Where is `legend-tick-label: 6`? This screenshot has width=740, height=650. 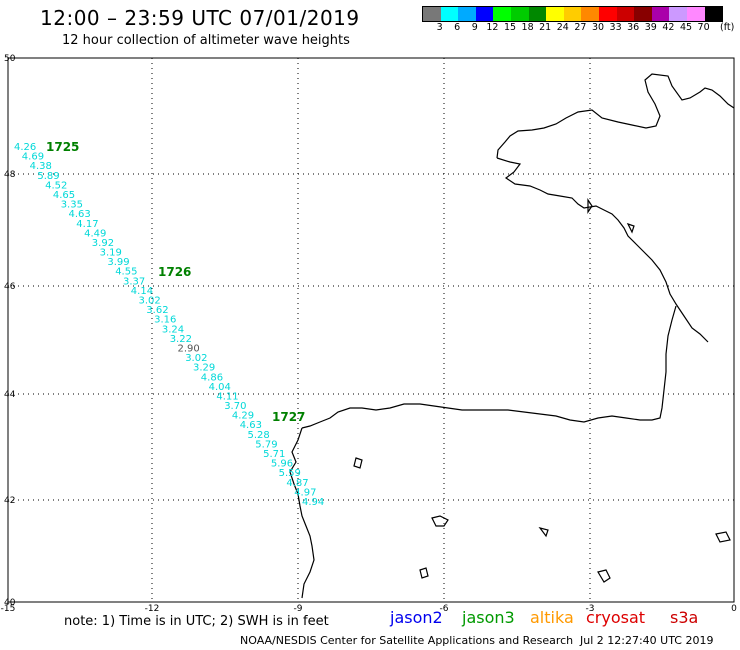
legend-tick-label: 6 is located at coordinates (457, 27).